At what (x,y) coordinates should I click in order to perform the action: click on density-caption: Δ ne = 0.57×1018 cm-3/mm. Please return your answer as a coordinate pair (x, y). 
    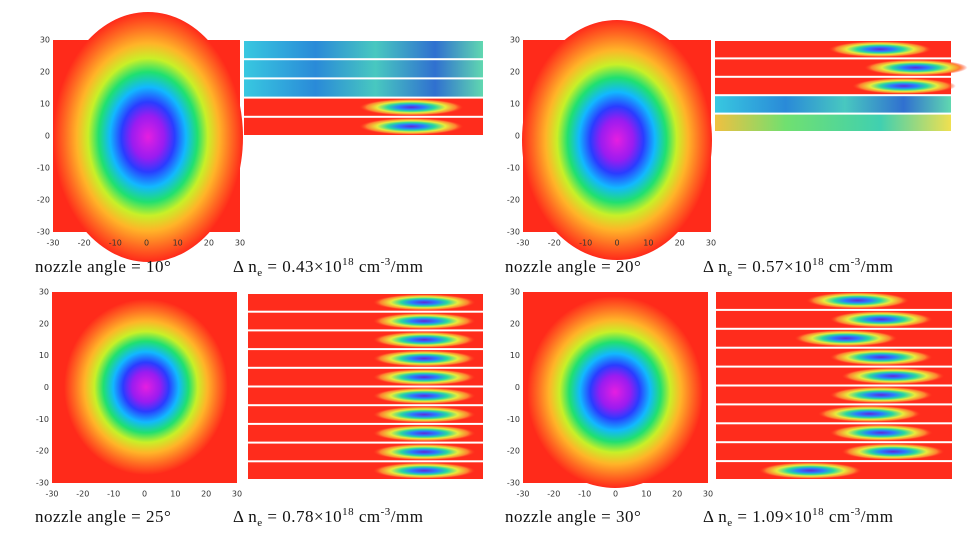
    Looking at the image, I should click on (798, 267).